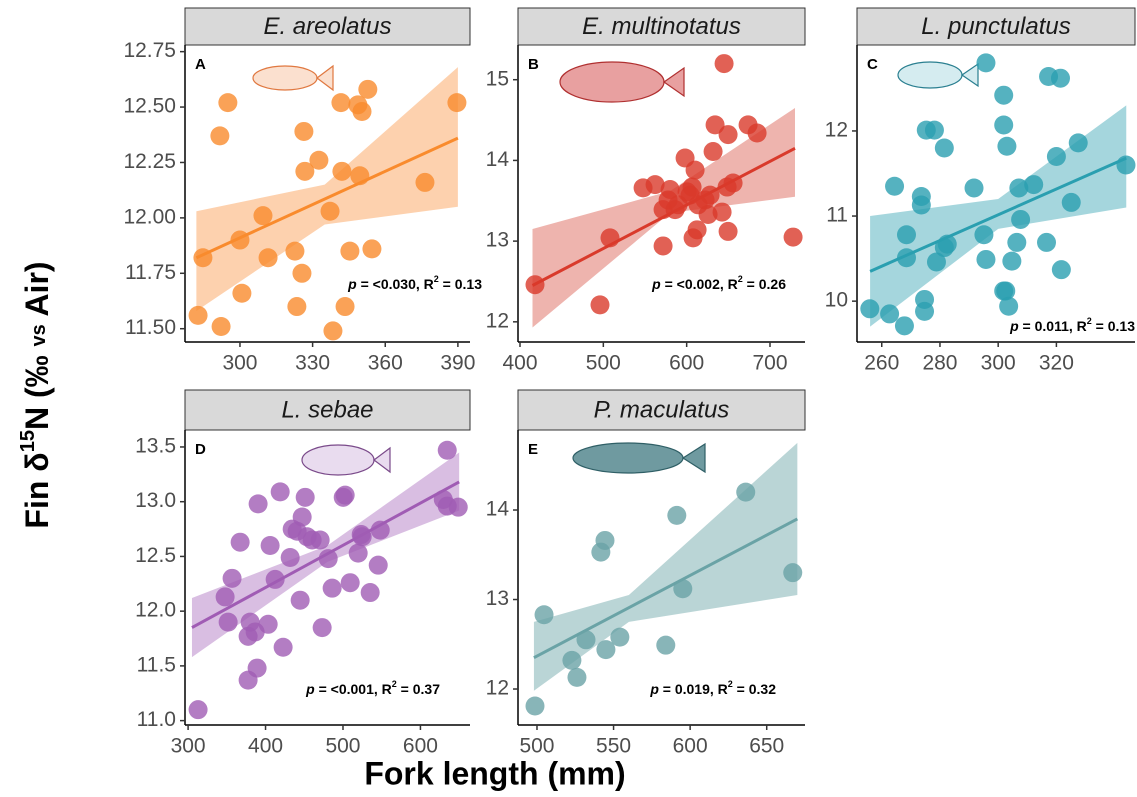 The height and width of the screenshot is (797, 1137). What do you see at coordinates (533, 449) in the screenshot?
I see `panel-letter: E` at bounding box center [533, 449].